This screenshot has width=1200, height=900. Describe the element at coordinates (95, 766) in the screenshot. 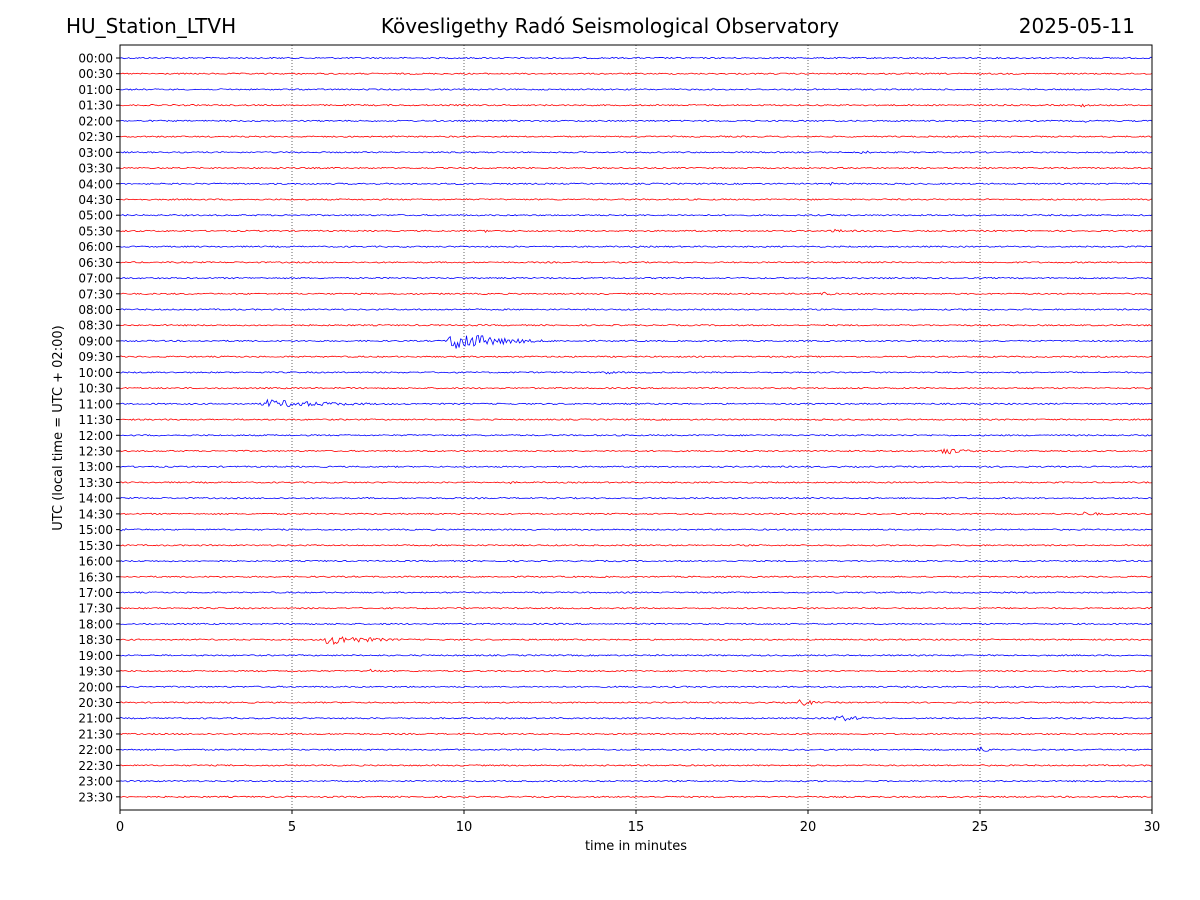

I see `y-tick-label-2230: 22:30` at that location.